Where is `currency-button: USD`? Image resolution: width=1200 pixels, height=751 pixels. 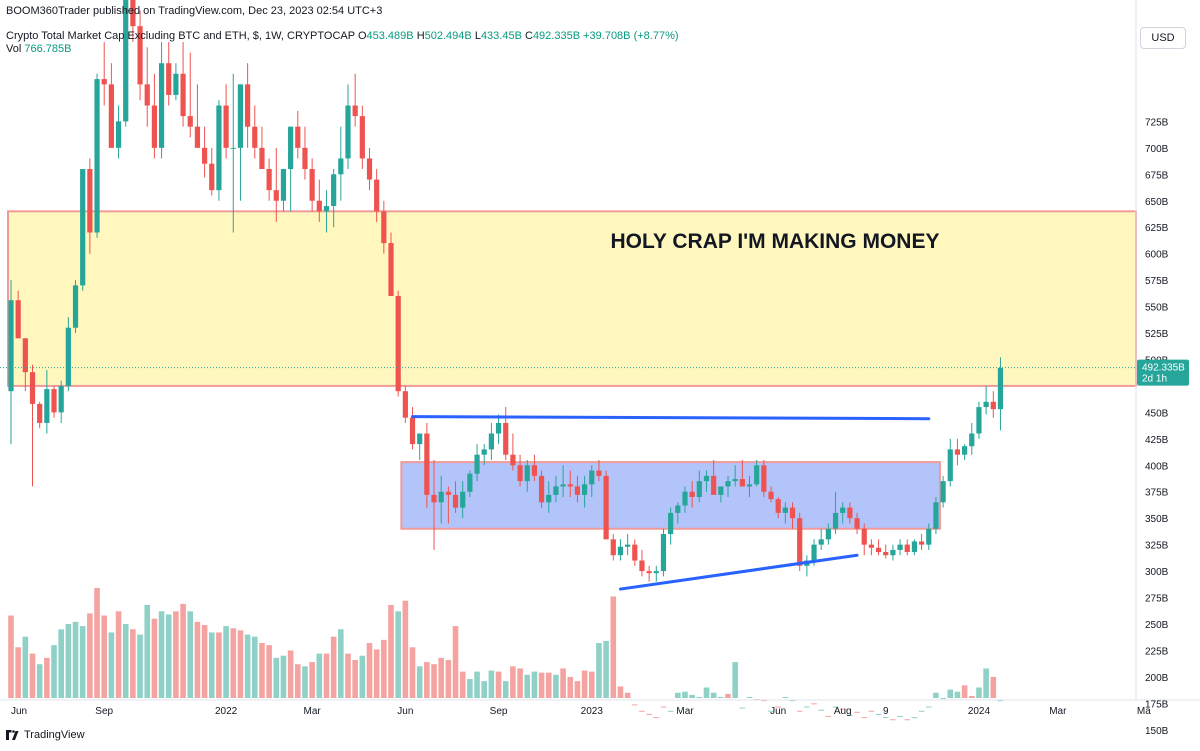 currency-button: USD is located at coordinates (1163, 38).